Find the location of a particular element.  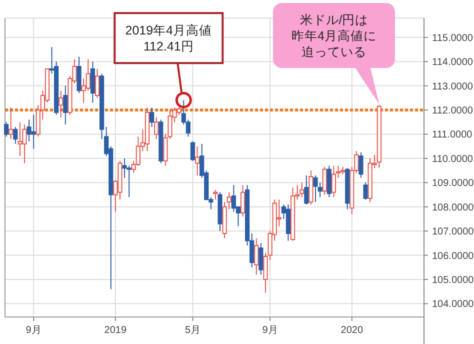

y-tick-label: 112.0000 is located at coordinates (453, 111).